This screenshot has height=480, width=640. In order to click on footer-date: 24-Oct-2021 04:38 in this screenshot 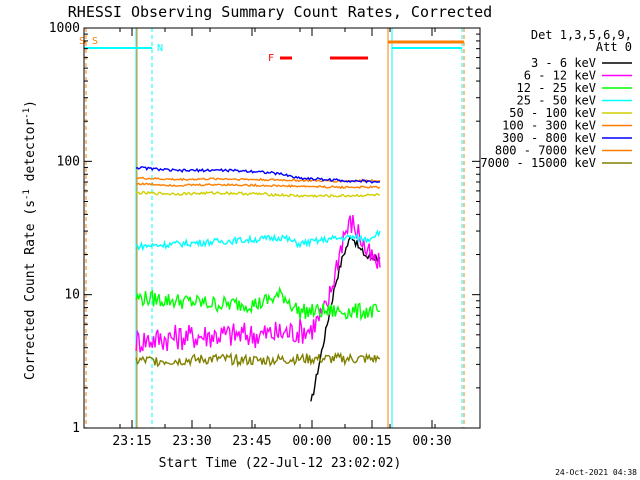, I will do `click(596, 472)`.